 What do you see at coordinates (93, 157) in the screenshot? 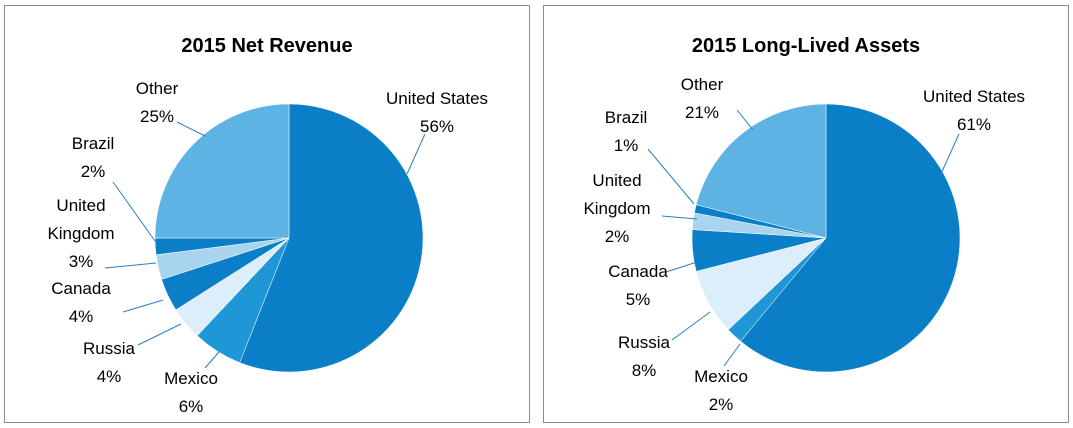
I see `slice-label-brazil: Brazil 2%` at bounding box center [93, 157].